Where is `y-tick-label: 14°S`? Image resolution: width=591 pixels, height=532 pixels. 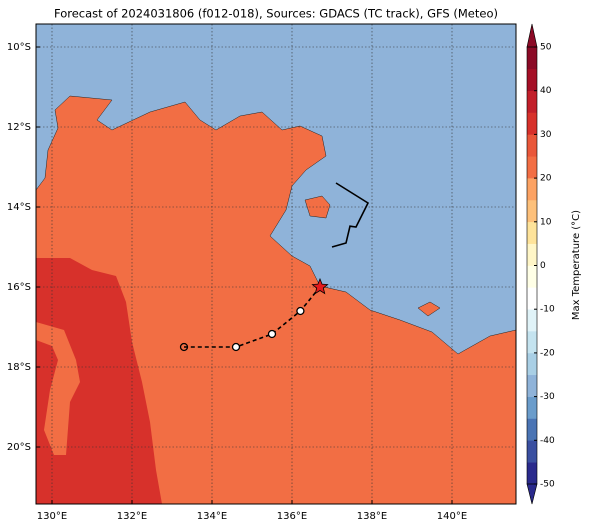 y-tick-label: 14°S is located at coordinates (19, 207).